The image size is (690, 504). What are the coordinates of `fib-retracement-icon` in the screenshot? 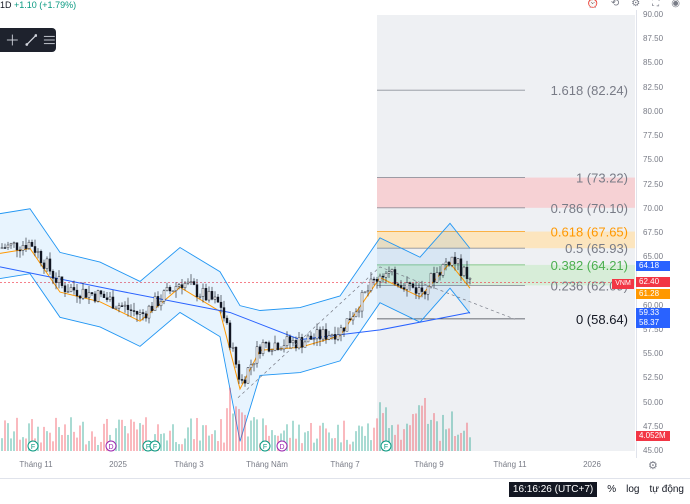 It's located at (49, 40).